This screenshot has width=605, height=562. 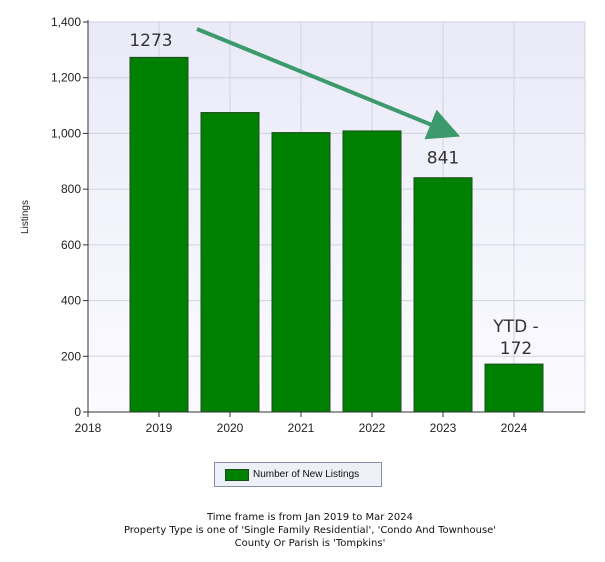 I want to click on bar-2023, so click(x=443, y=295).